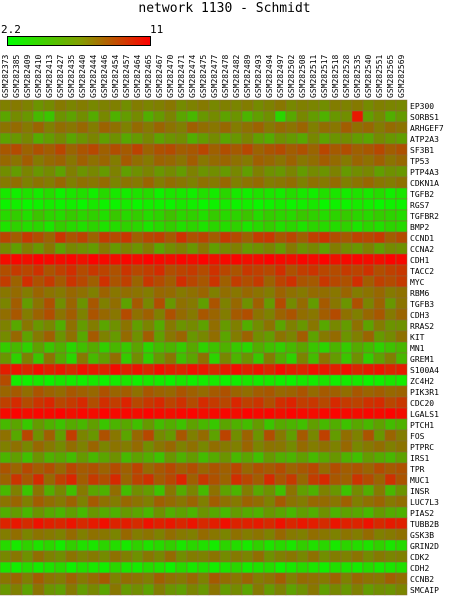  What do you see at coordinates (419, 161) in the screenshot?
I see `row-label: TP53` at bounding box center [419, 161].